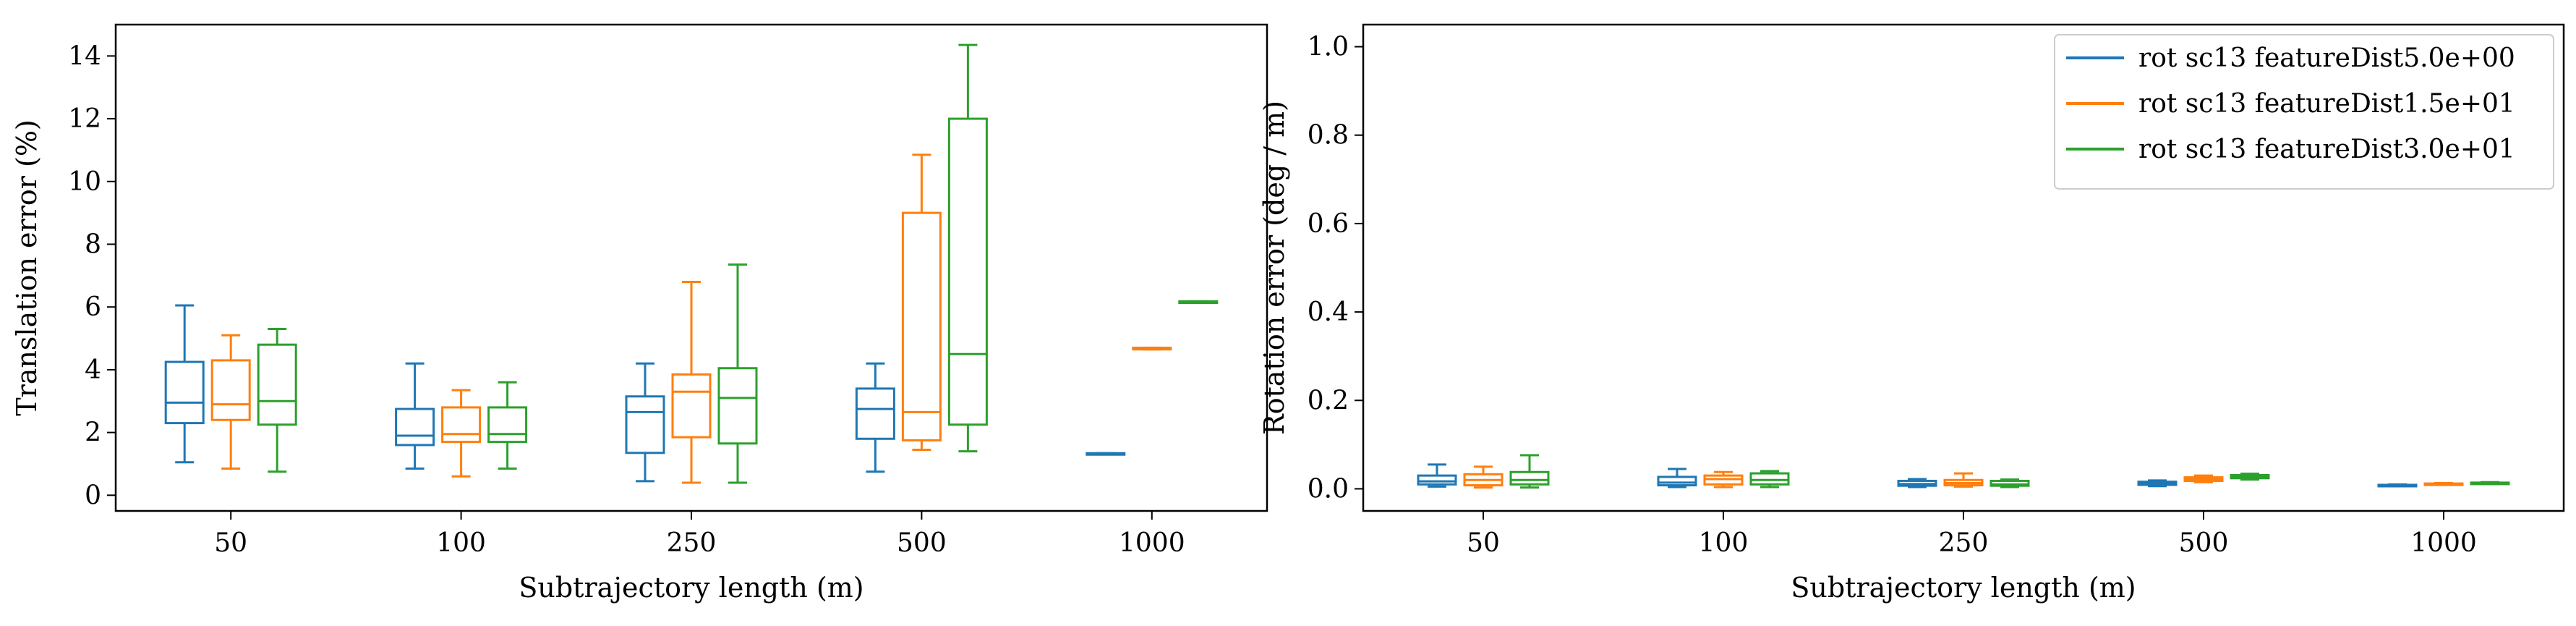 The width and height of the screenshot is (2576, 626). Describe the element at coordinates (93, 495) in the screenshot. I see `y-tick-label: 0` at that location.